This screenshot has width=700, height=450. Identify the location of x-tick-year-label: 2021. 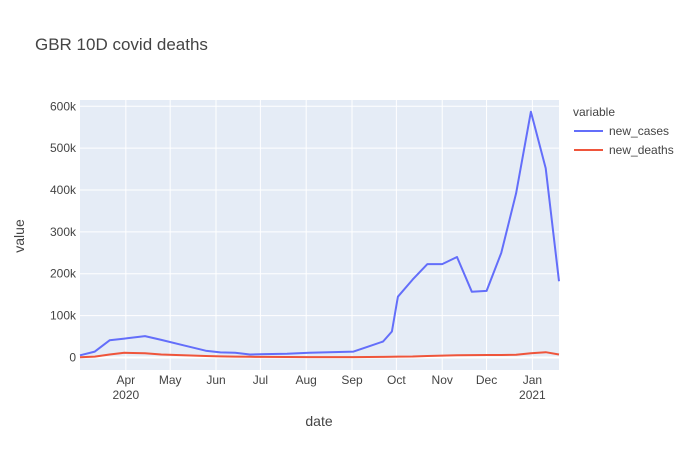
(532, 395).